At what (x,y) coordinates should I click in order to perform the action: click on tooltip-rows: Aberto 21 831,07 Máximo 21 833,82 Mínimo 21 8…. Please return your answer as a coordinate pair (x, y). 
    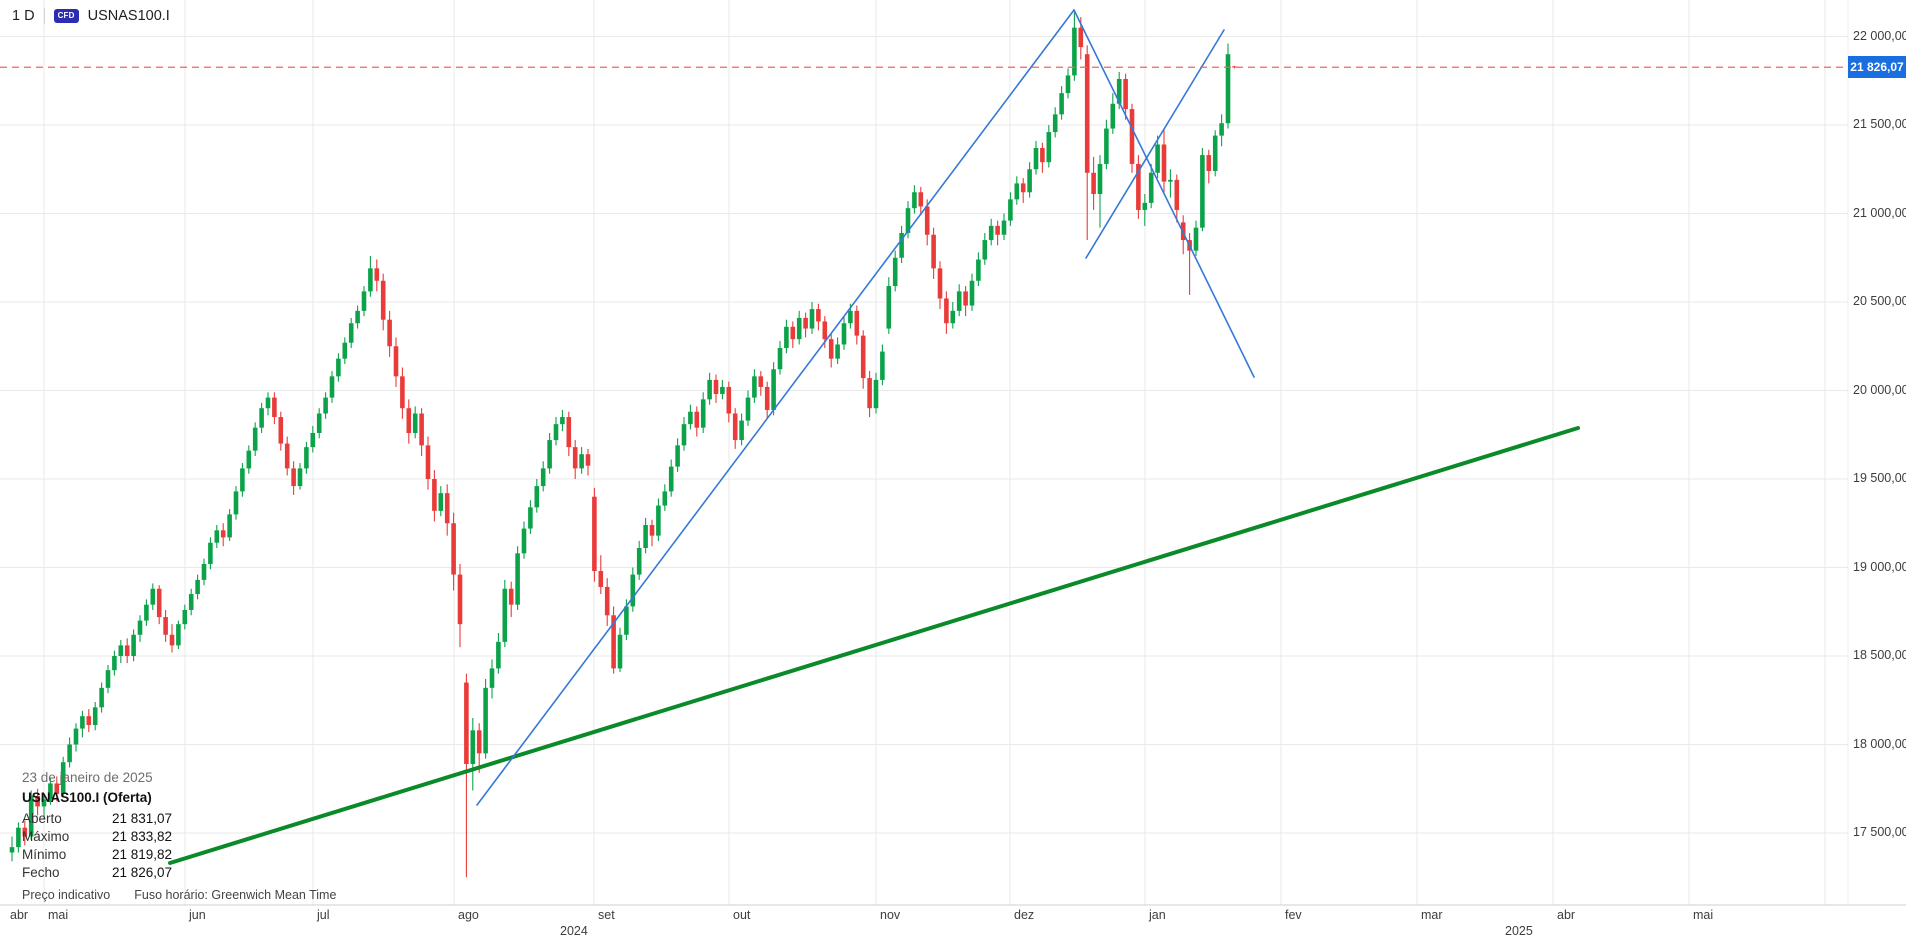
    Looking at the image, I should click on (97, 846).